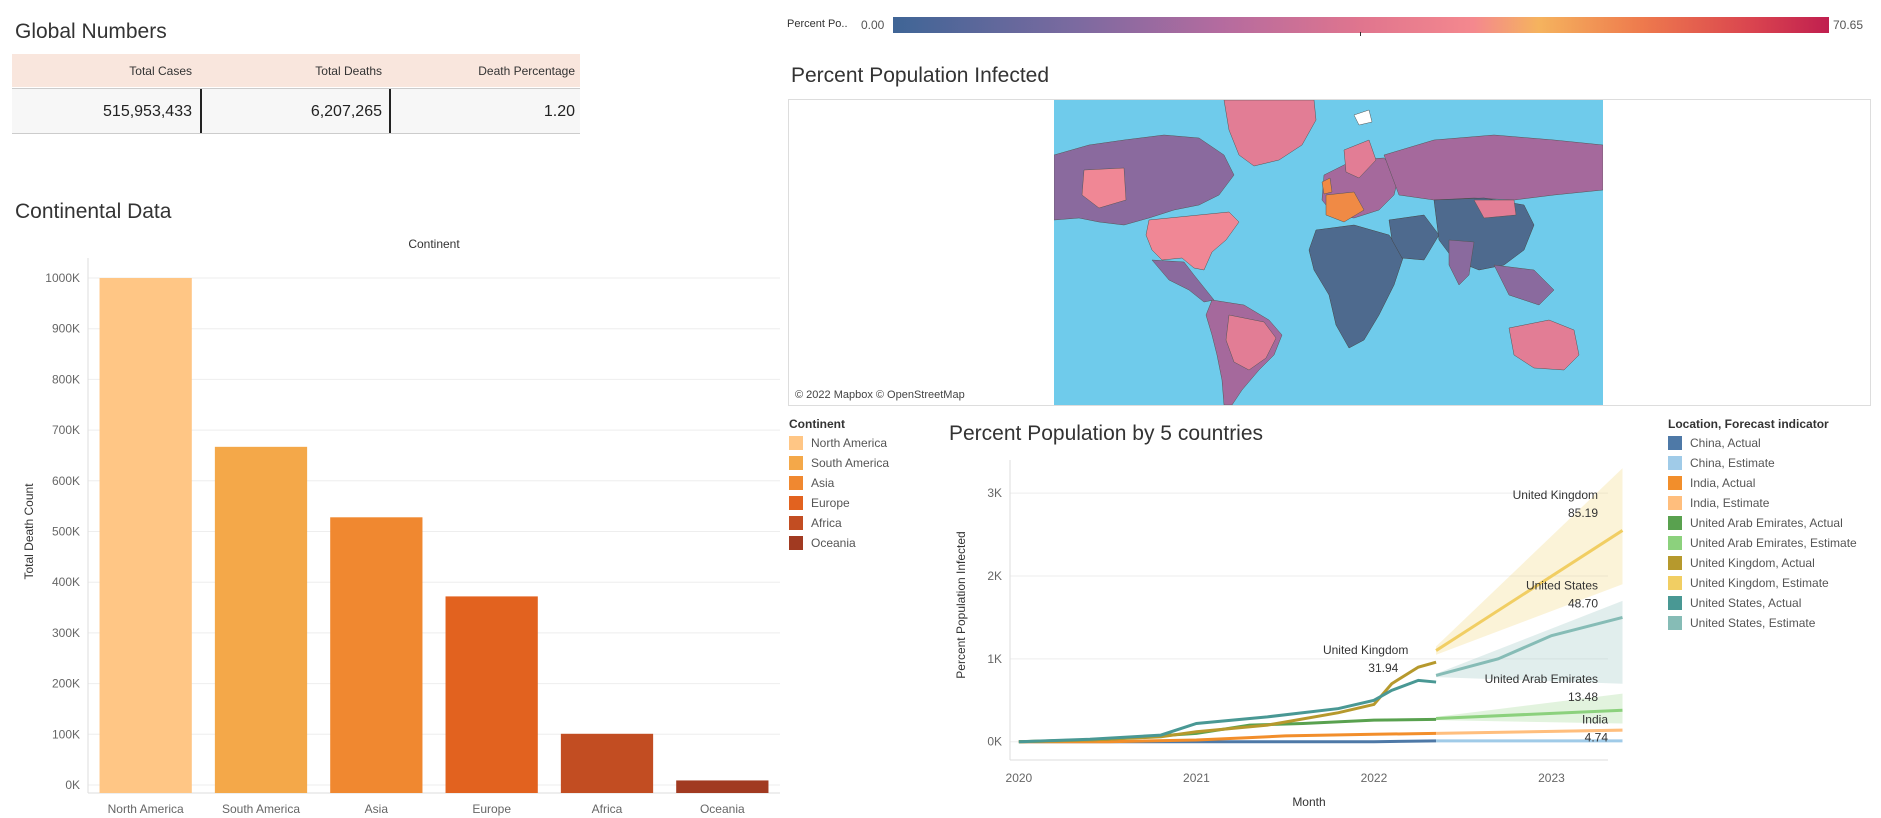  What do you see at coordinates (722, 809) in the screenshot?
I see `bar-x-tick-label: Oceania` at bounding box center [722, 809].